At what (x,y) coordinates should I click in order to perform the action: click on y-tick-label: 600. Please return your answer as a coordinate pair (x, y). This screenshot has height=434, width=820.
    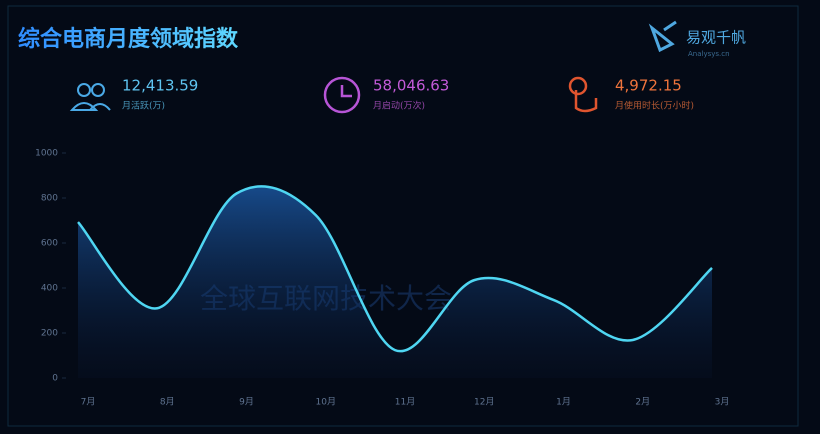
    Looking at the image, I should click on (49, 244).